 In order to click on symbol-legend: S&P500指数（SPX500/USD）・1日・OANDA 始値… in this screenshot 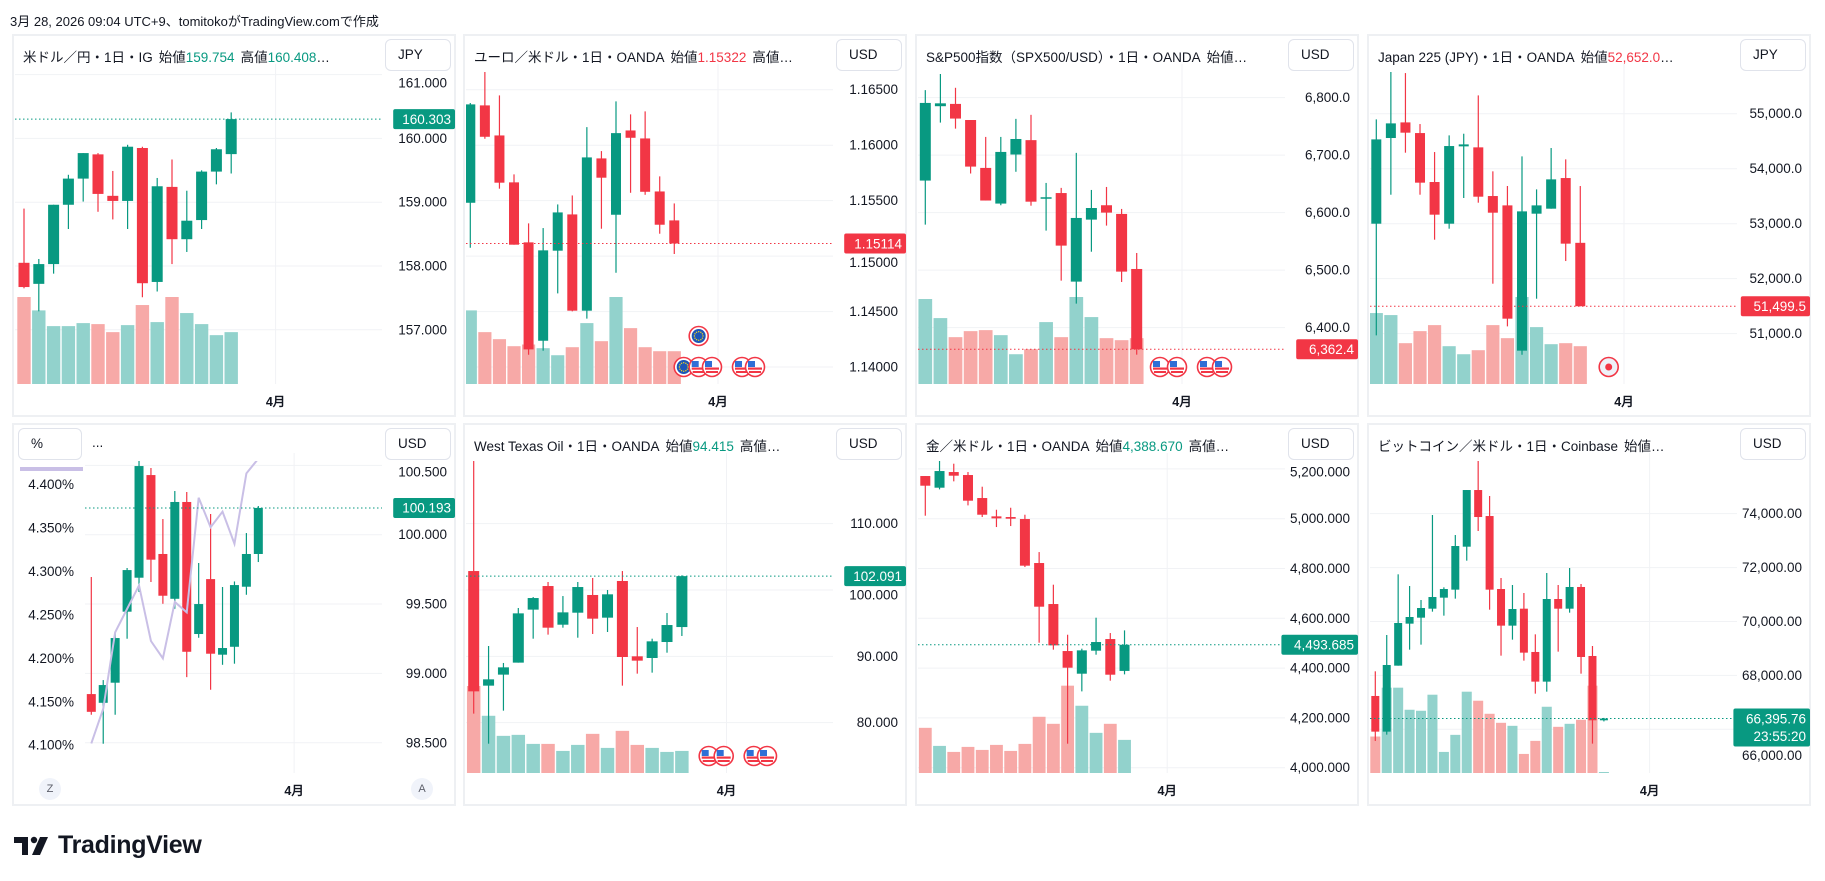, I will do `click(1086, 56)`.